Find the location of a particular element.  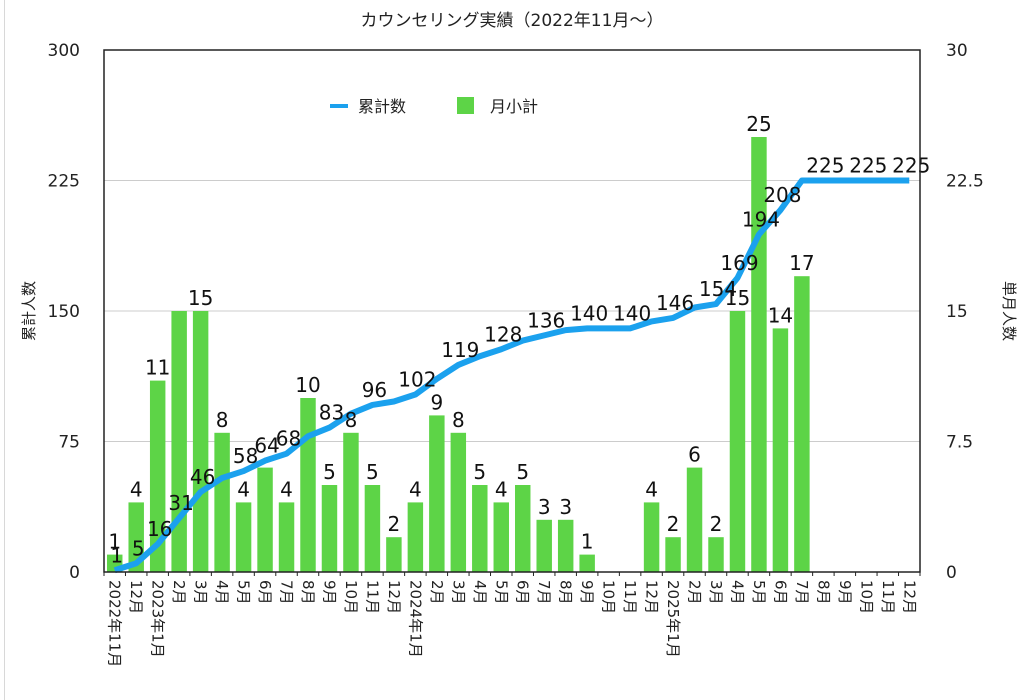

y2-tick-label: 0 is located at coordinates (951, 573).